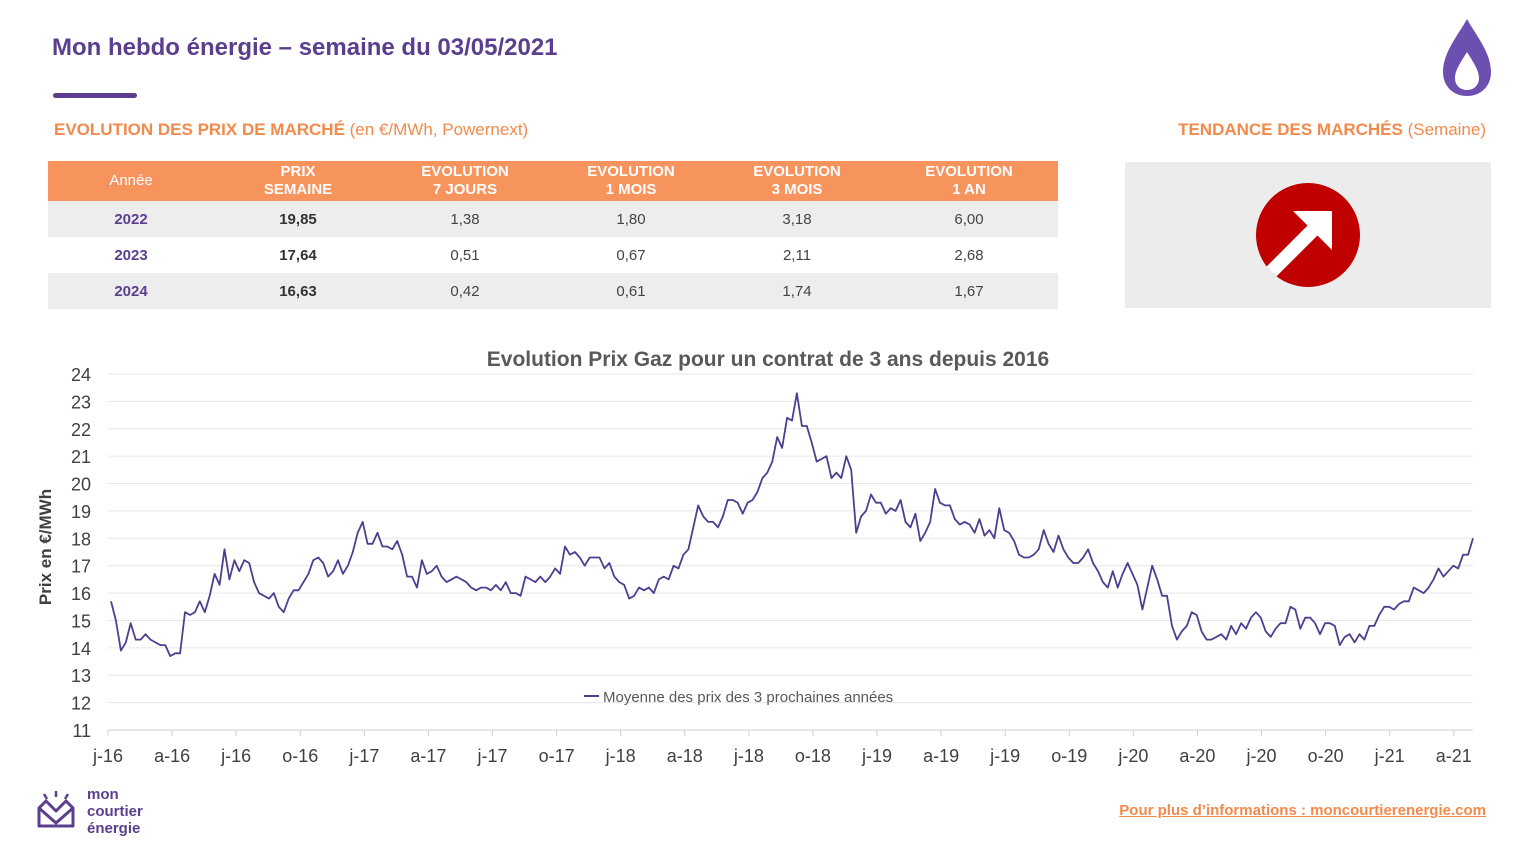 This screenshot has width=1533, height=857. Describe the element at coordinates (631, 255) in the screenshot. I see `cell-ev1m: 0,67` at that location.